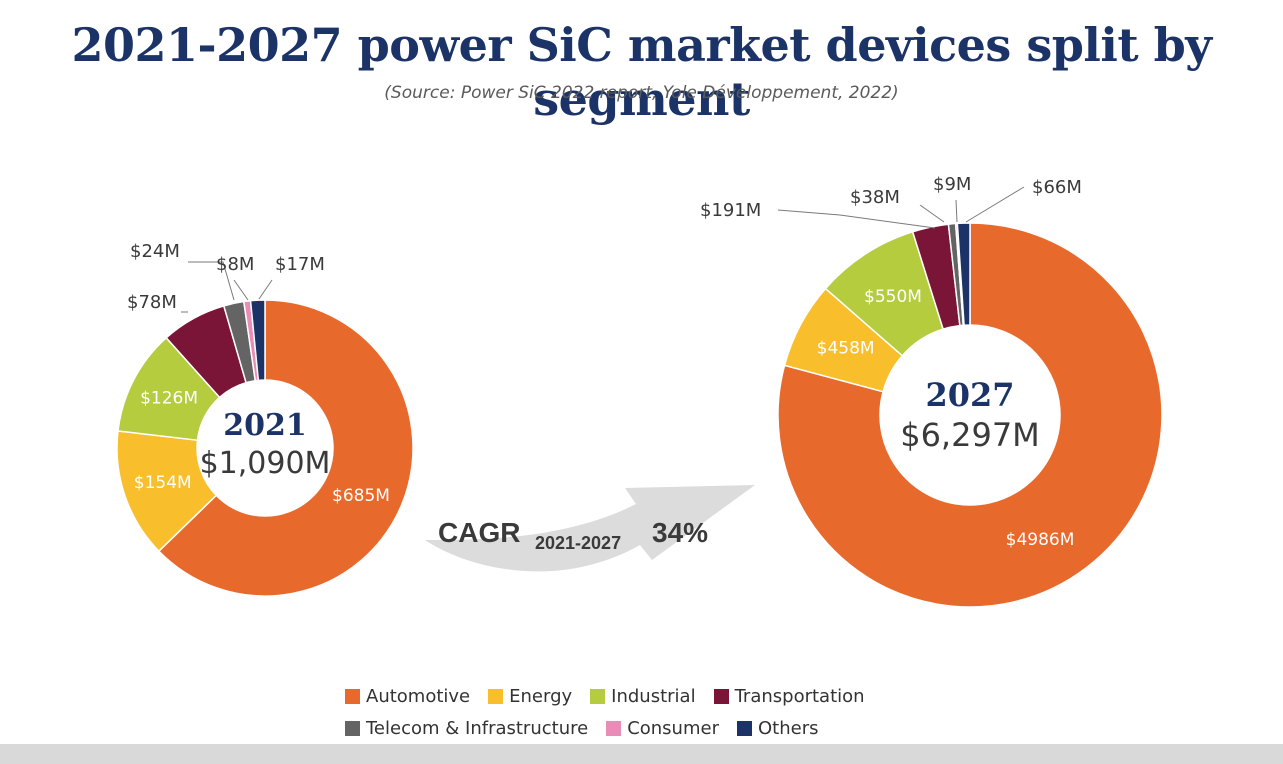  Describe the element at coordinates (875, 197) in the screenshot. I see `data-label-telecom-infrastructure: $38M` at that location.